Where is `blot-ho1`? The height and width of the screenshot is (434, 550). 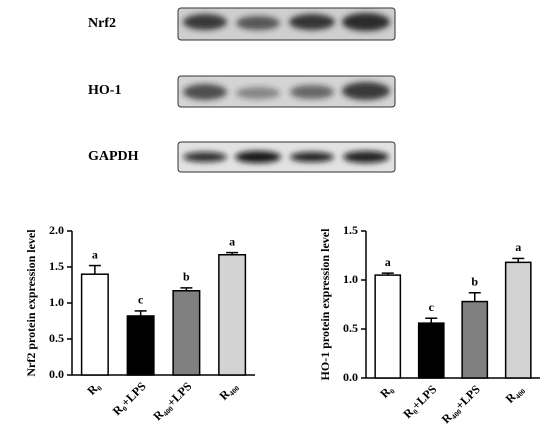
blot-ho1 is located at coordinates (286, 91).